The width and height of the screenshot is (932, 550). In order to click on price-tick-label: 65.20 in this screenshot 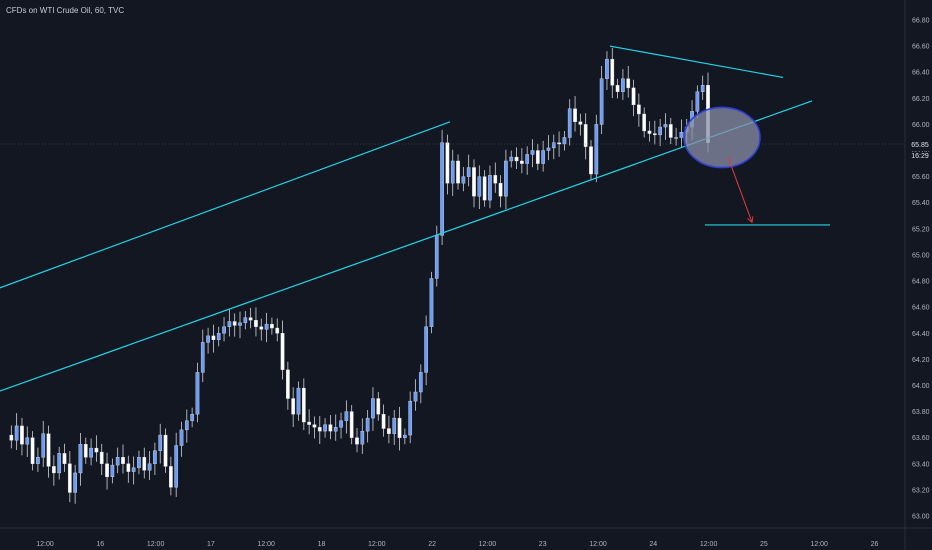, I will do `click(921, 229)`.